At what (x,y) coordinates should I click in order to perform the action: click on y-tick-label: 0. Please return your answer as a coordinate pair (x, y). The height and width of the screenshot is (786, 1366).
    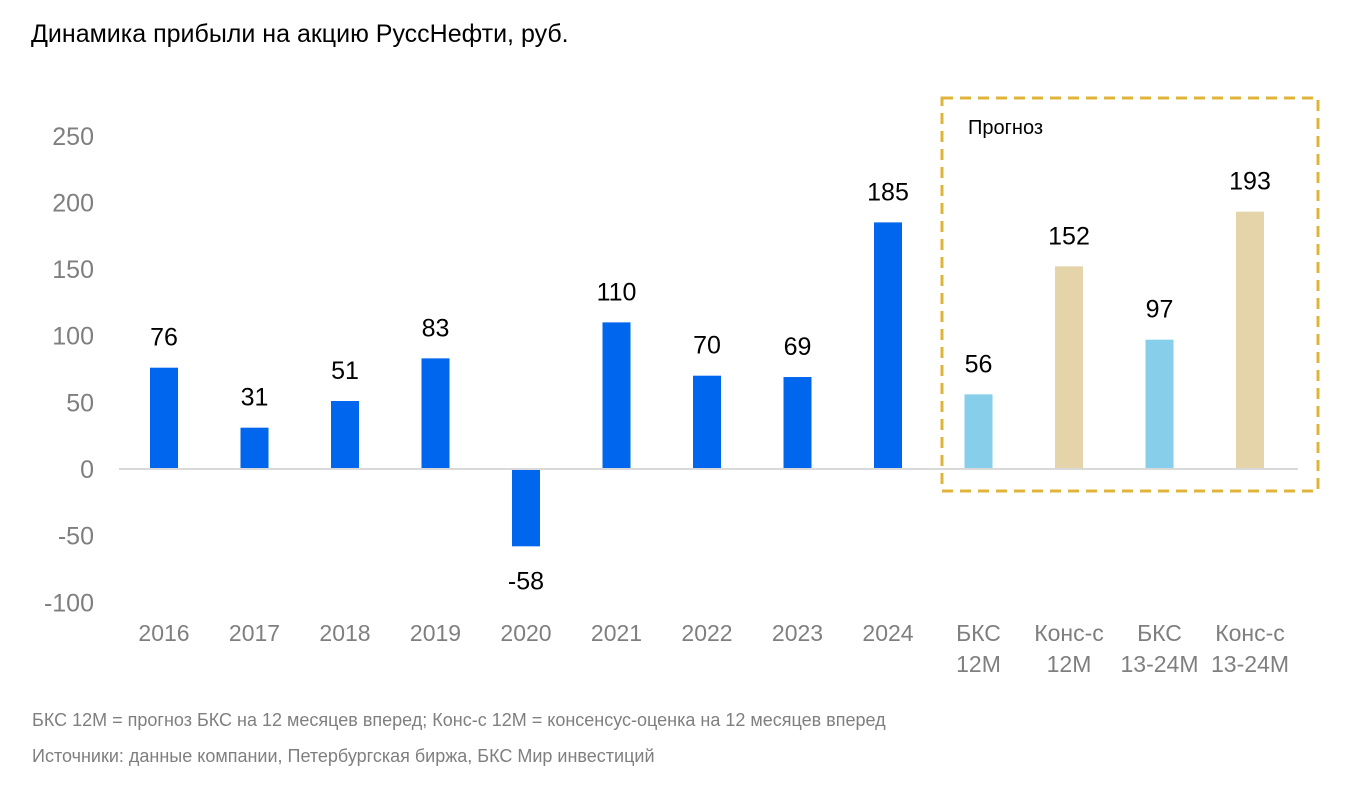
    Looking at the image, I should click on (87, 470).